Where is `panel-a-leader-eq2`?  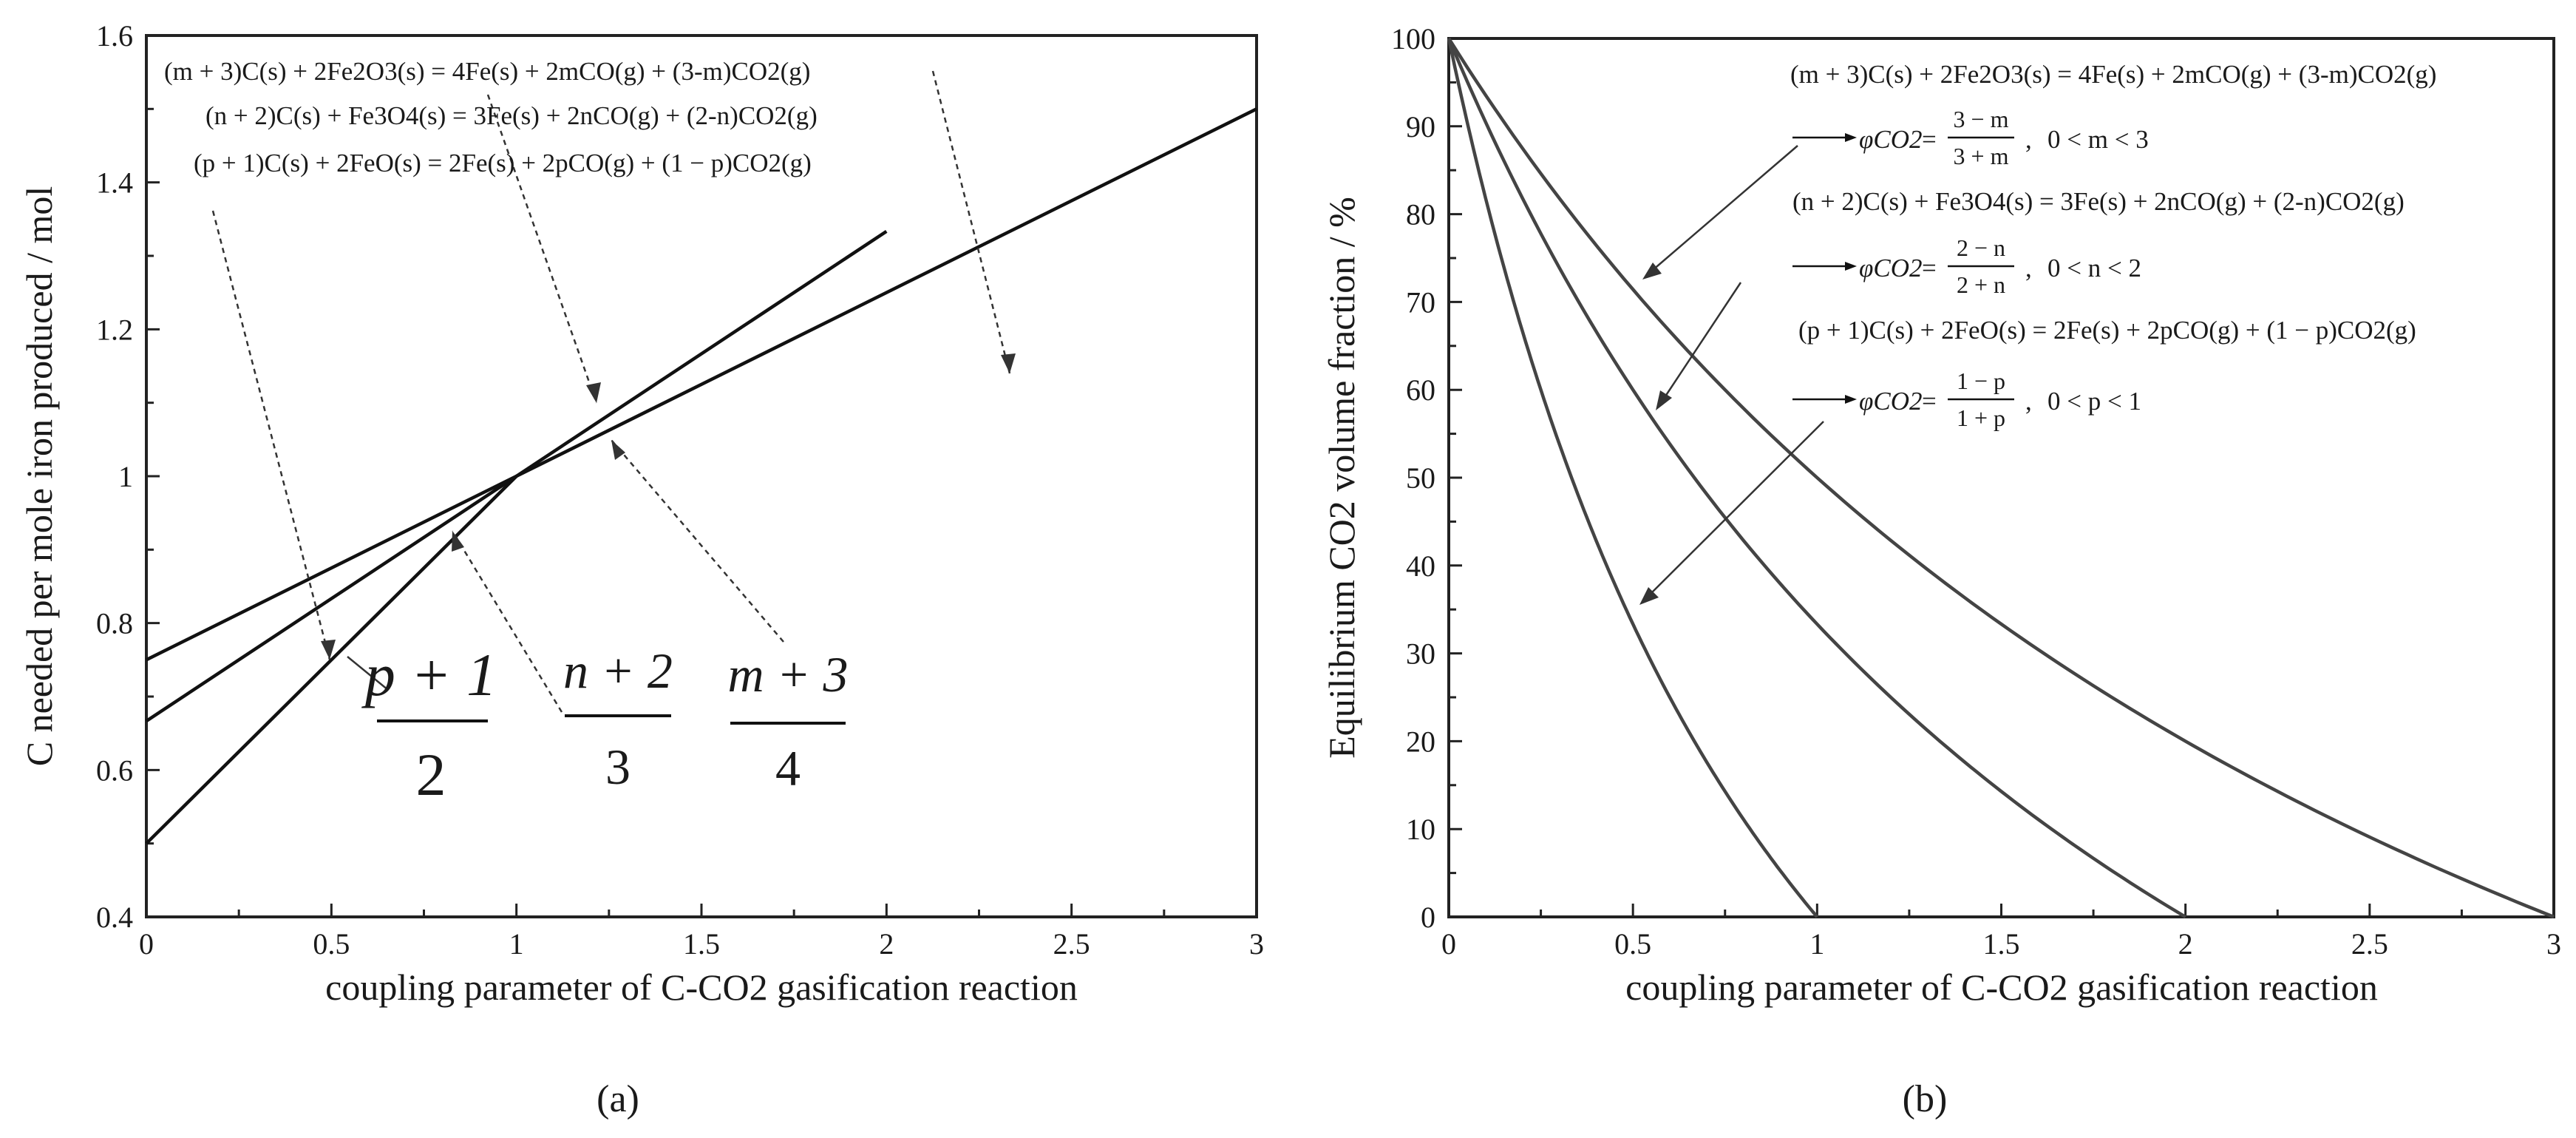 panel-a-leader-eq2 is located at coordinates (542, 249).